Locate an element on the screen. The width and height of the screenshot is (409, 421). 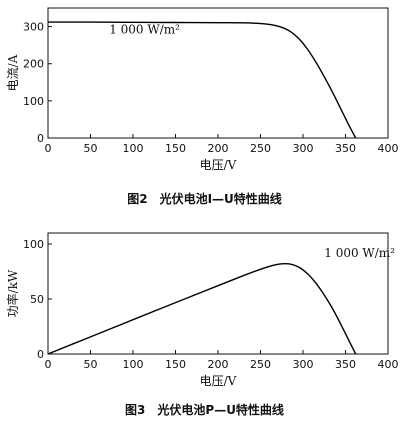
pu-irradiance-annotation: 1 000 W/m² is located at coordinates (359, 253).